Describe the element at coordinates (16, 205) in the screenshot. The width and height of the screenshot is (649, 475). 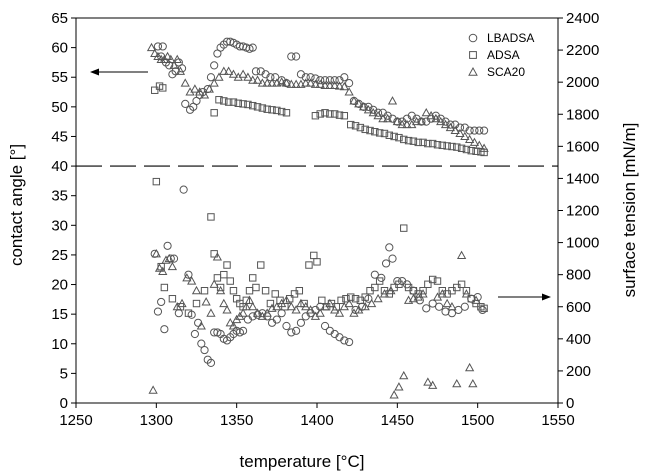
I see `left-axis-title: contact angle [°]` at that location.